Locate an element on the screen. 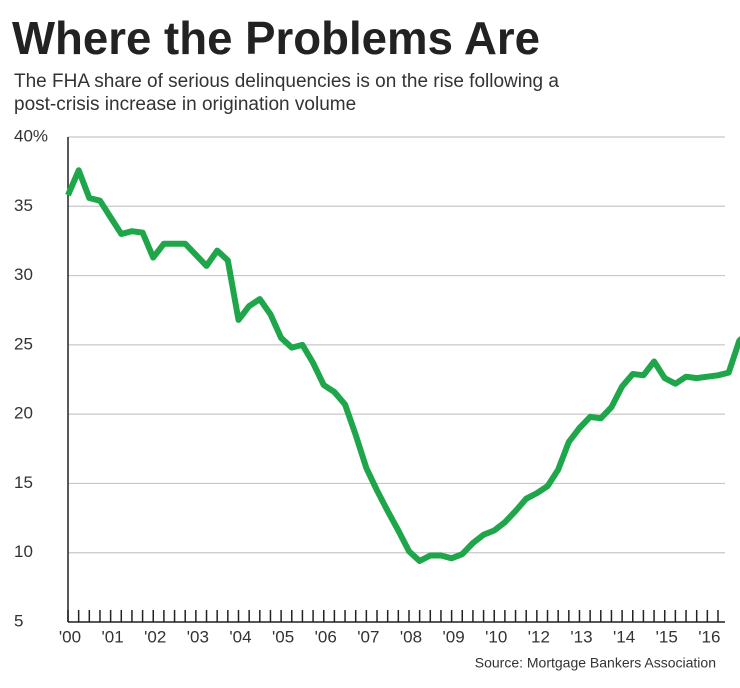 This screenshot has width=740, height=688. y-tick-label: 40% is located at coordinates (31, 135).